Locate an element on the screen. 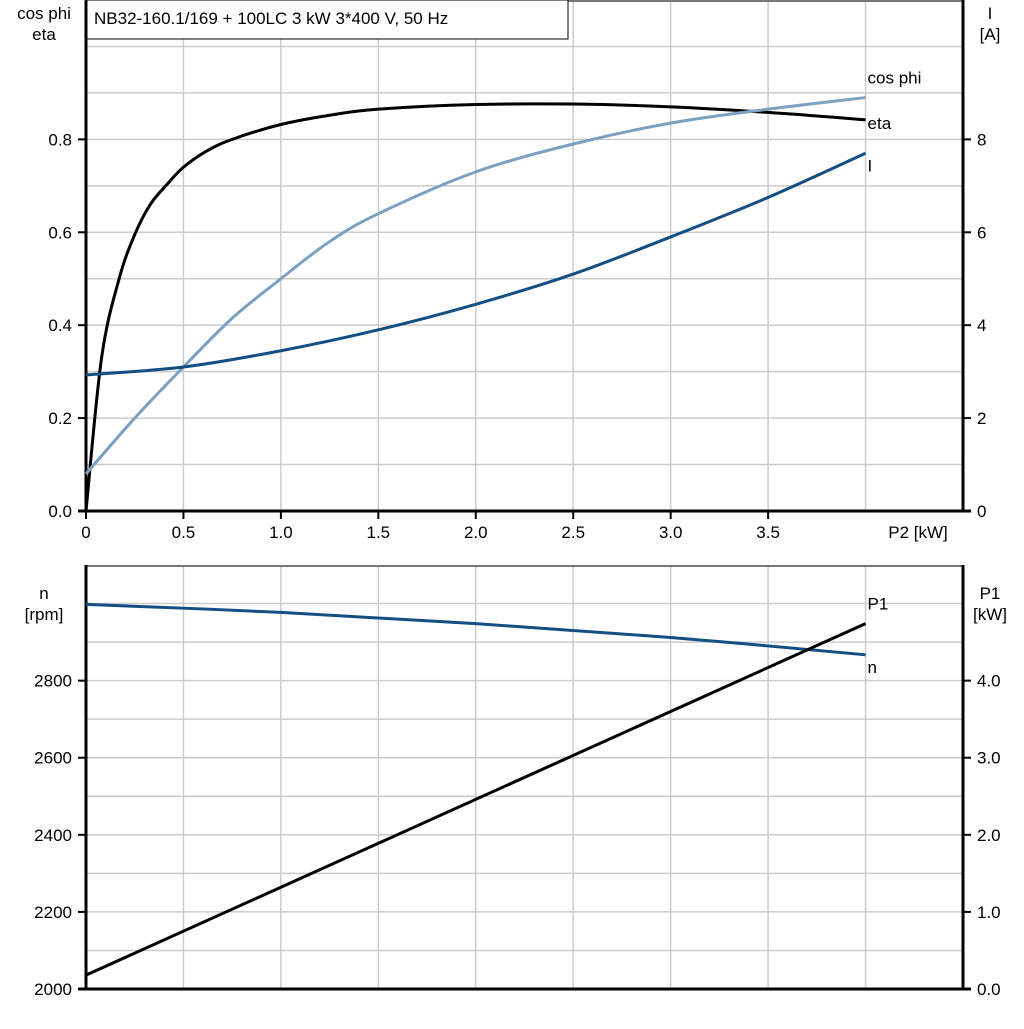 This screenshot has width=1024, height=1029. x-tick-label: 3.0 is located at coordinates (671, 532).